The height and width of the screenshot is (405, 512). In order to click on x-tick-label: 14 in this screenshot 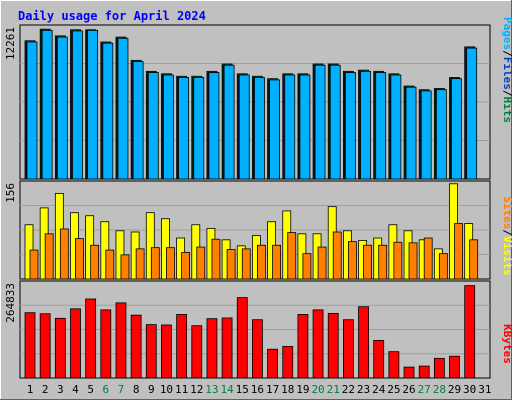, I will do `click(227, 389)`.